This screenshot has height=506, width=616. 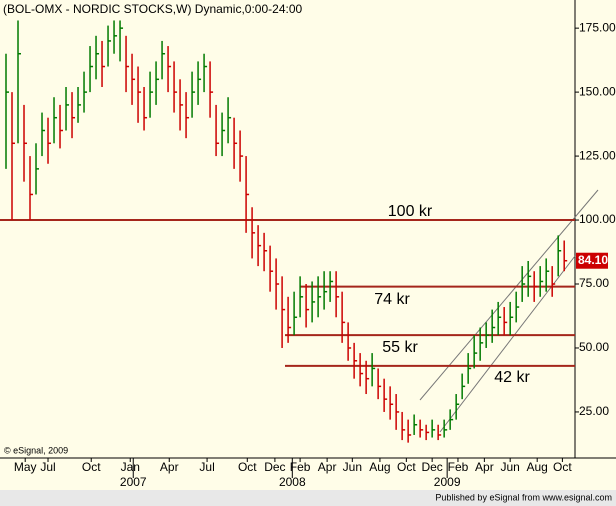 What do you see at coordinates (36, 450) in the screenshot?
I see `copyright: © eSignal, 2009` at bounding box center [36, 450].